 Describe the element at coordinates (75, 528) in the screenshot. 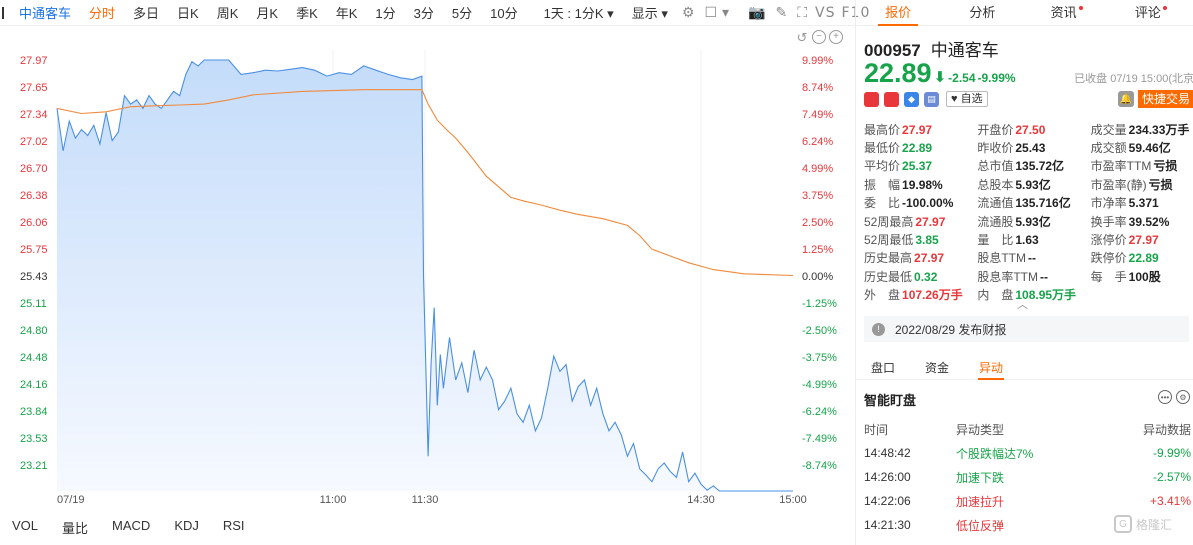

I see `indicator-tab-liangbi: 量比` at that location.